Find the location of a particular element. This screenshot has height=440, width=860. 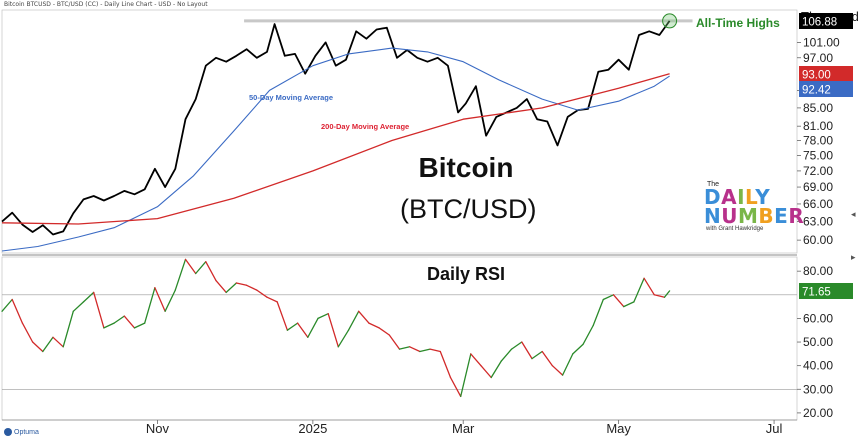

optuma-logo: Optuma is located at coordinates (21, 432).